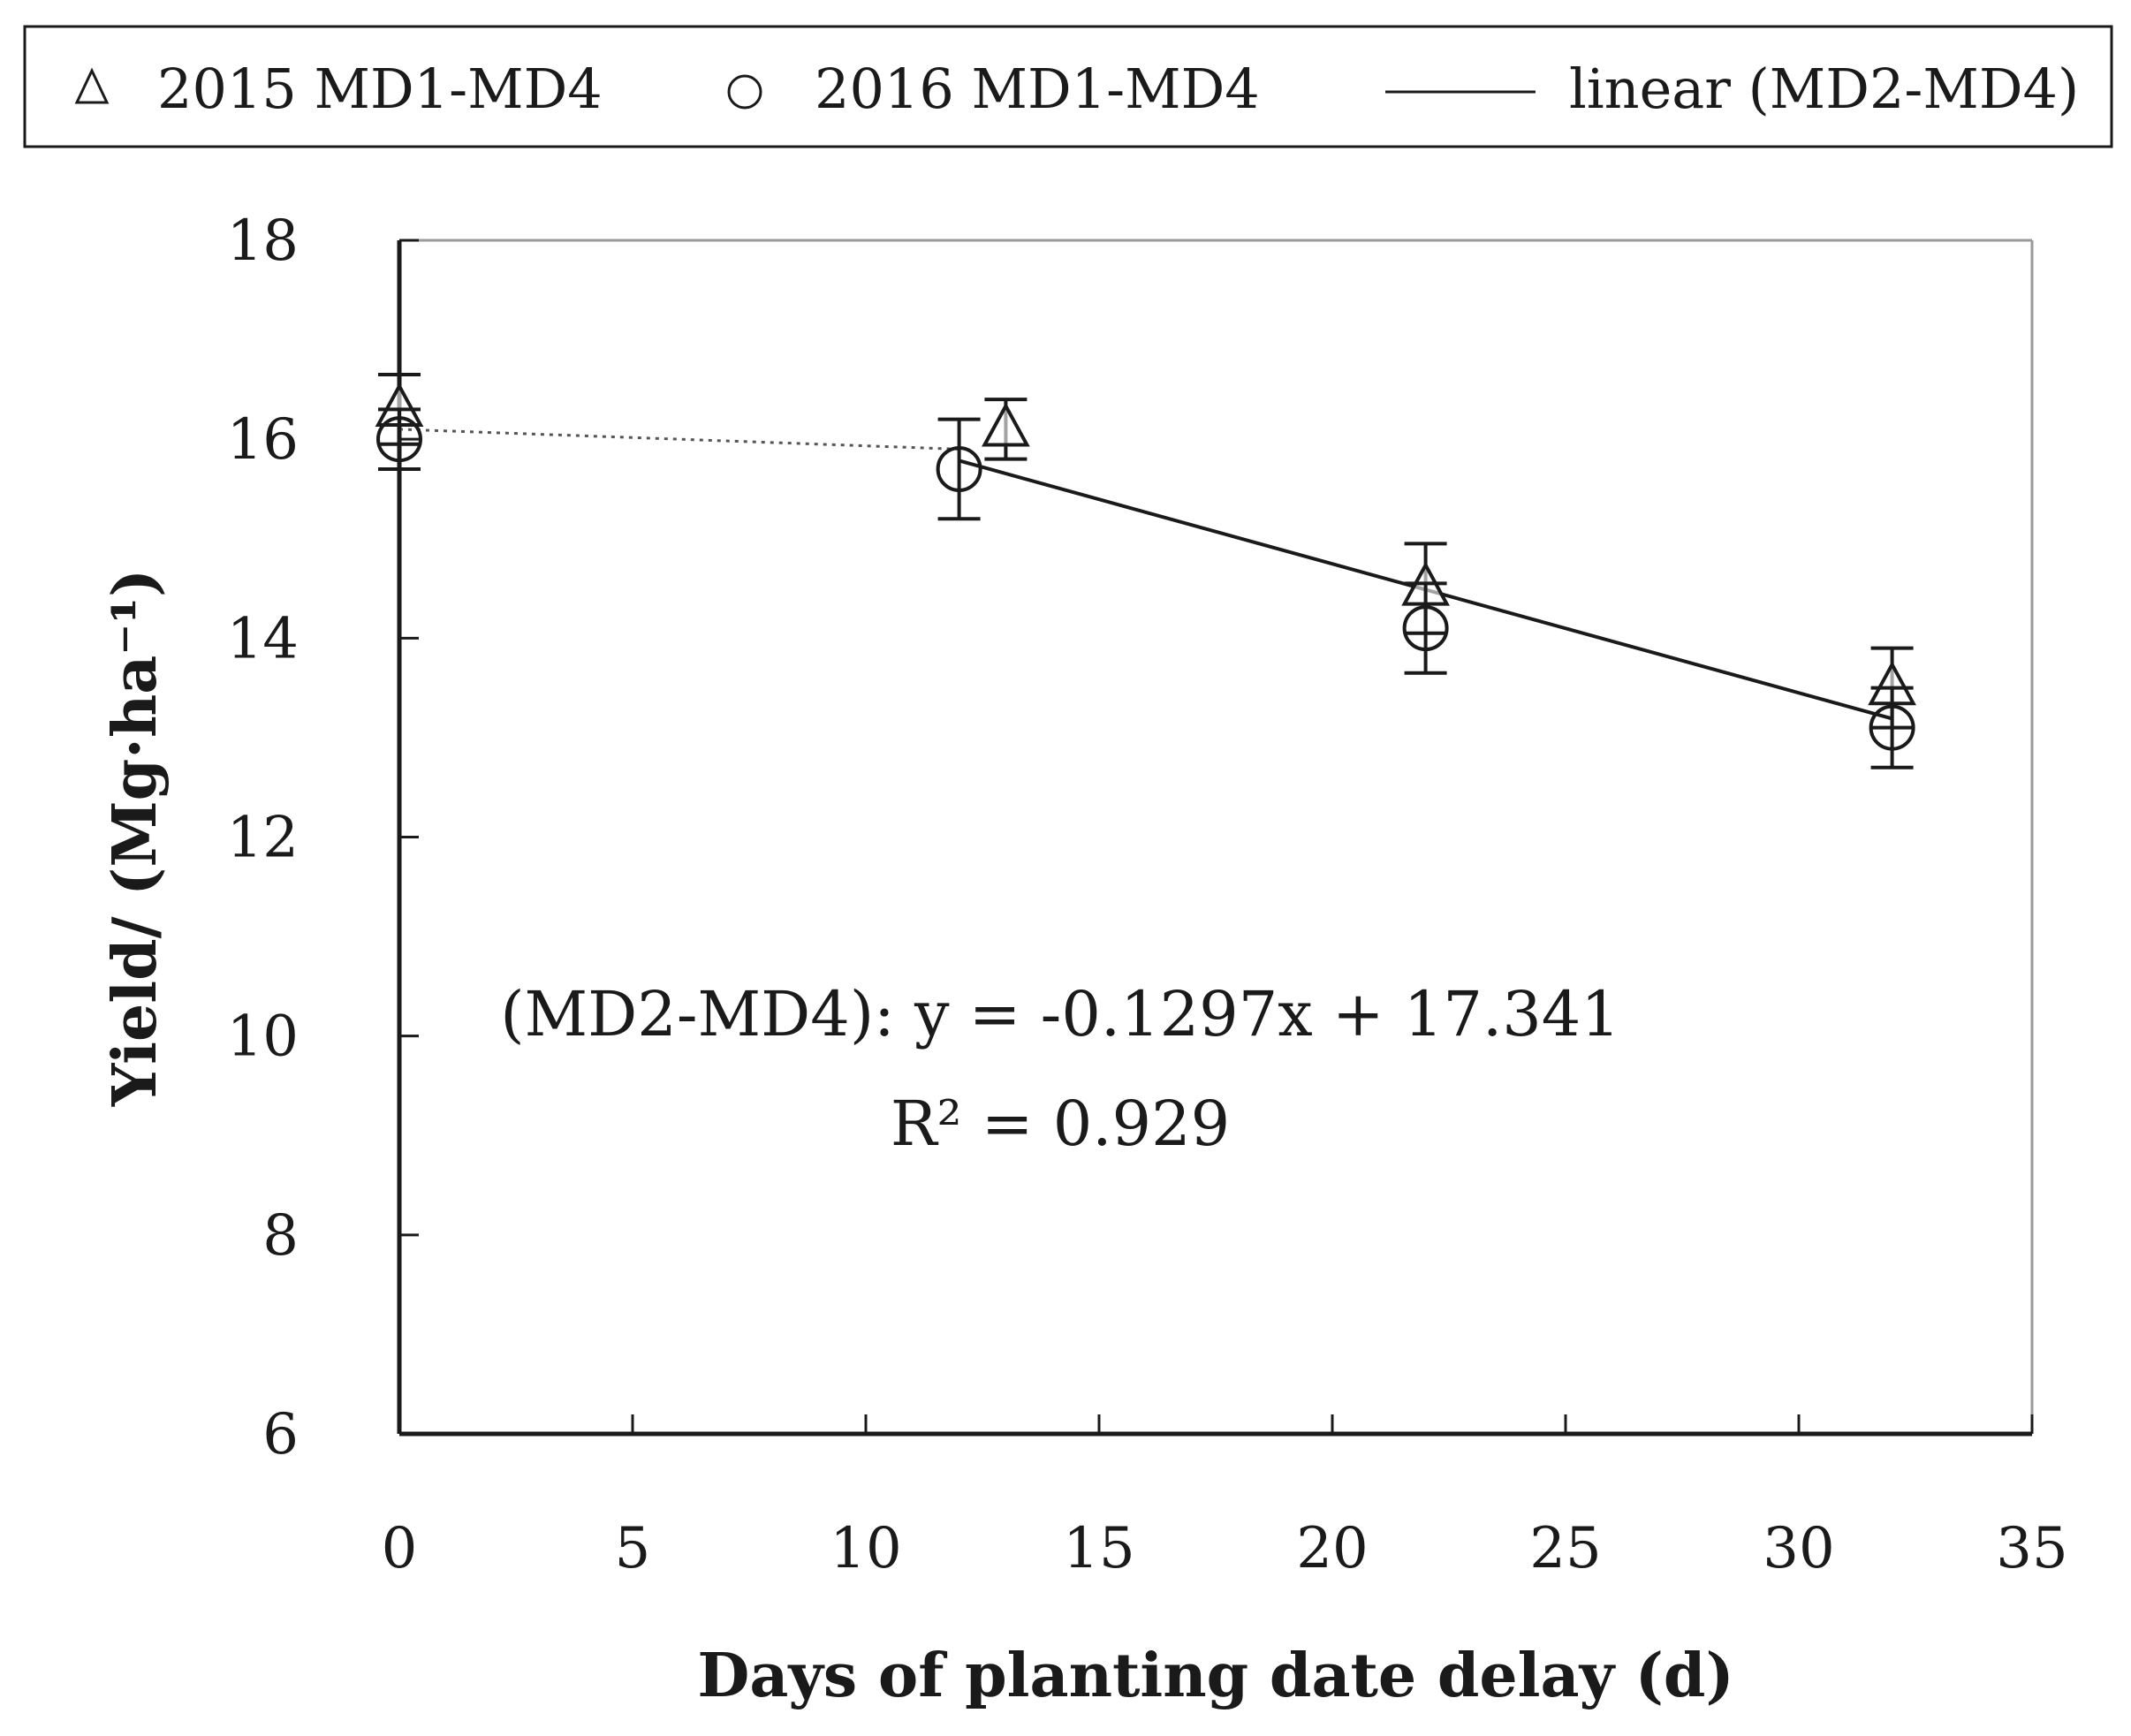 The image size is (2131, 1736). I want to click on legend-border, so click(1068, 86).